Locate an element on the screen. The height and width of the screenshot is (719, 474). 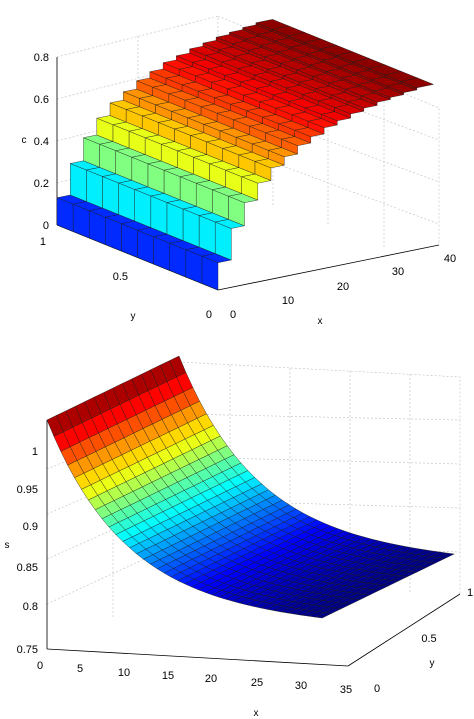
surface-tread is located at coordinates (272, 24).